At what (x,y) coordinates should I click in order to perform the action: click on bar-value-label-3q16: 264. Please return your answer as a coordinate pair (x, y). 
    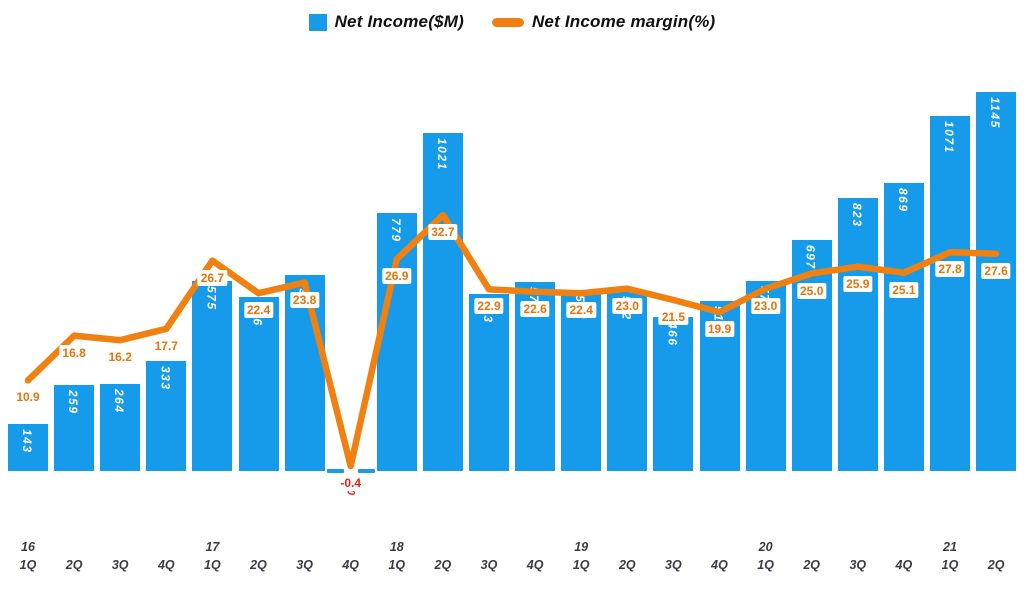
    Looking at the image, I should click on (119, 401).